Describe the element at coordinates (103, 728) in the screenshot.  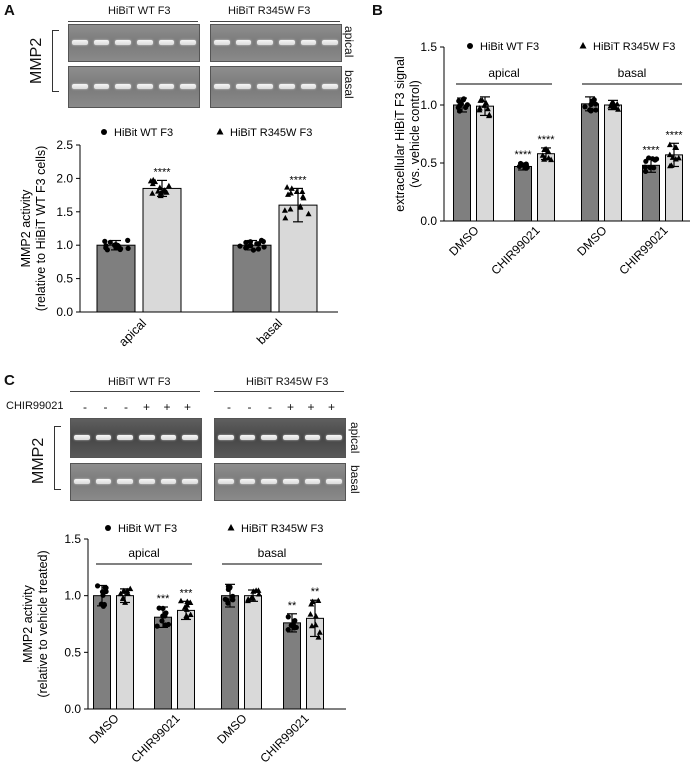
I see `x-tick-label: DMSO` at that location.